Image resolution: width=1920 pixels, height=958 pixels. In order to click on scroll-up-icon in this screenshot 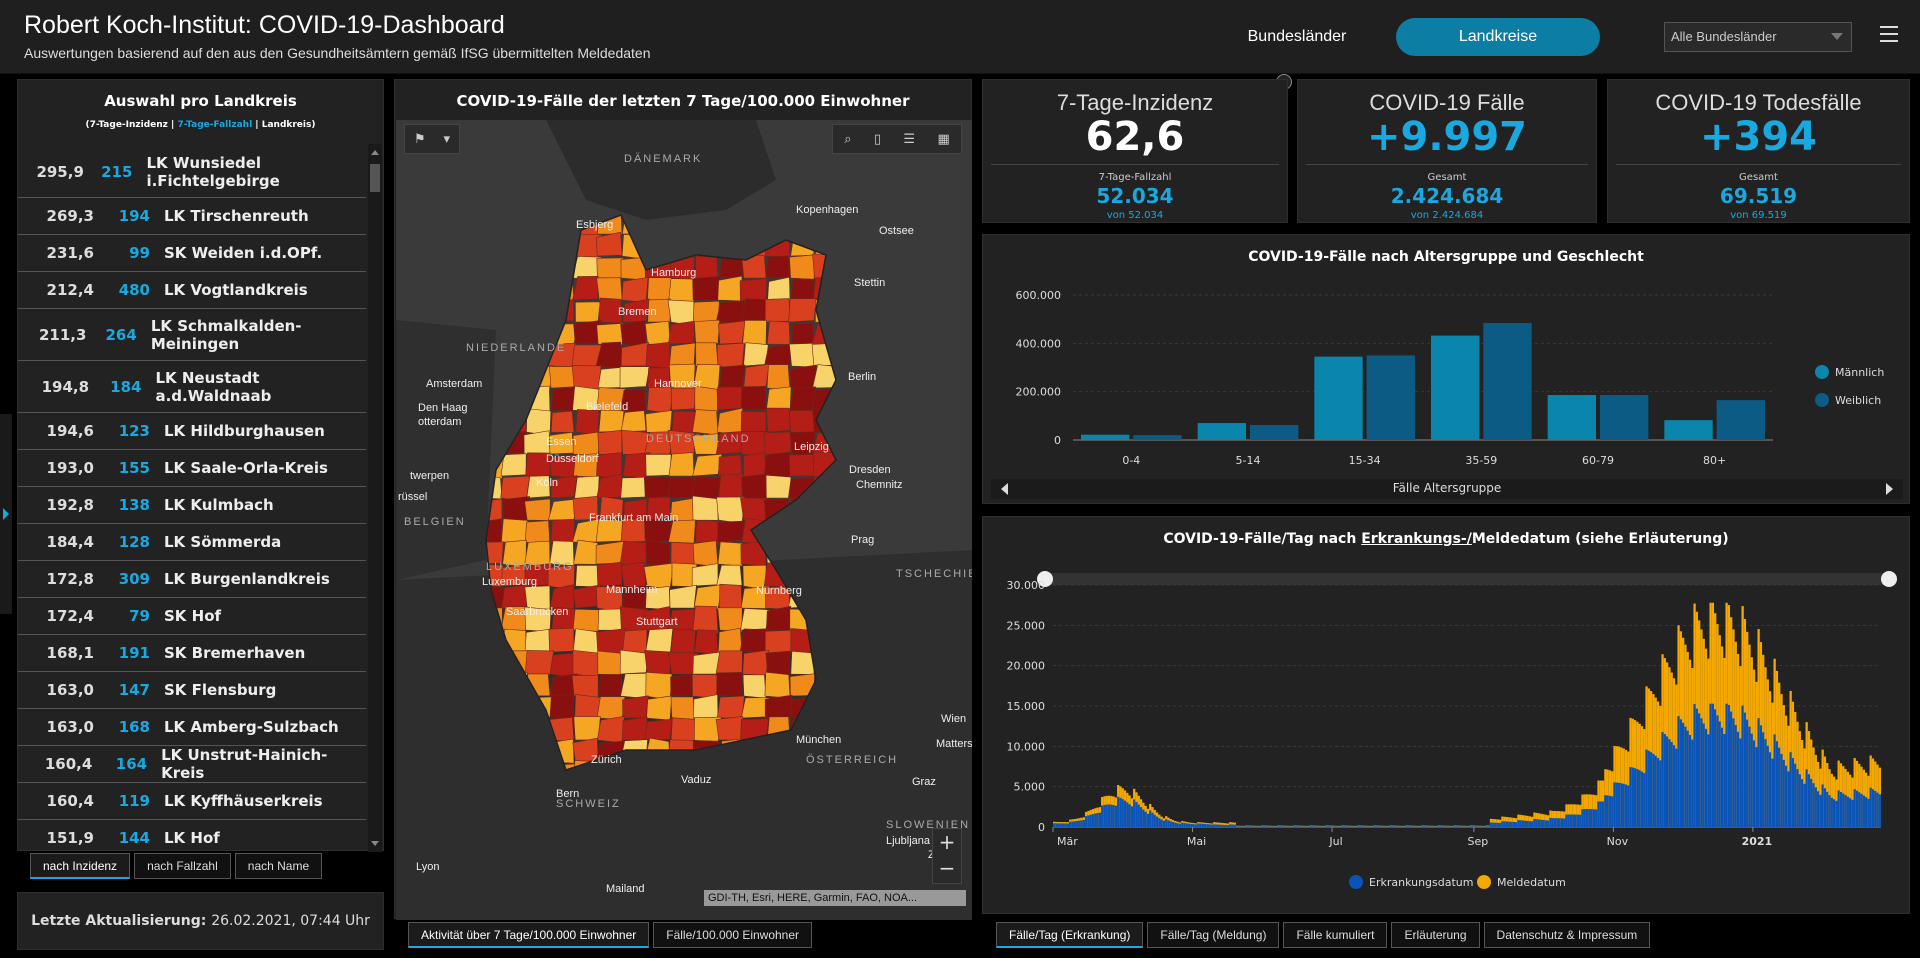, I will do `click(375, 152)`.